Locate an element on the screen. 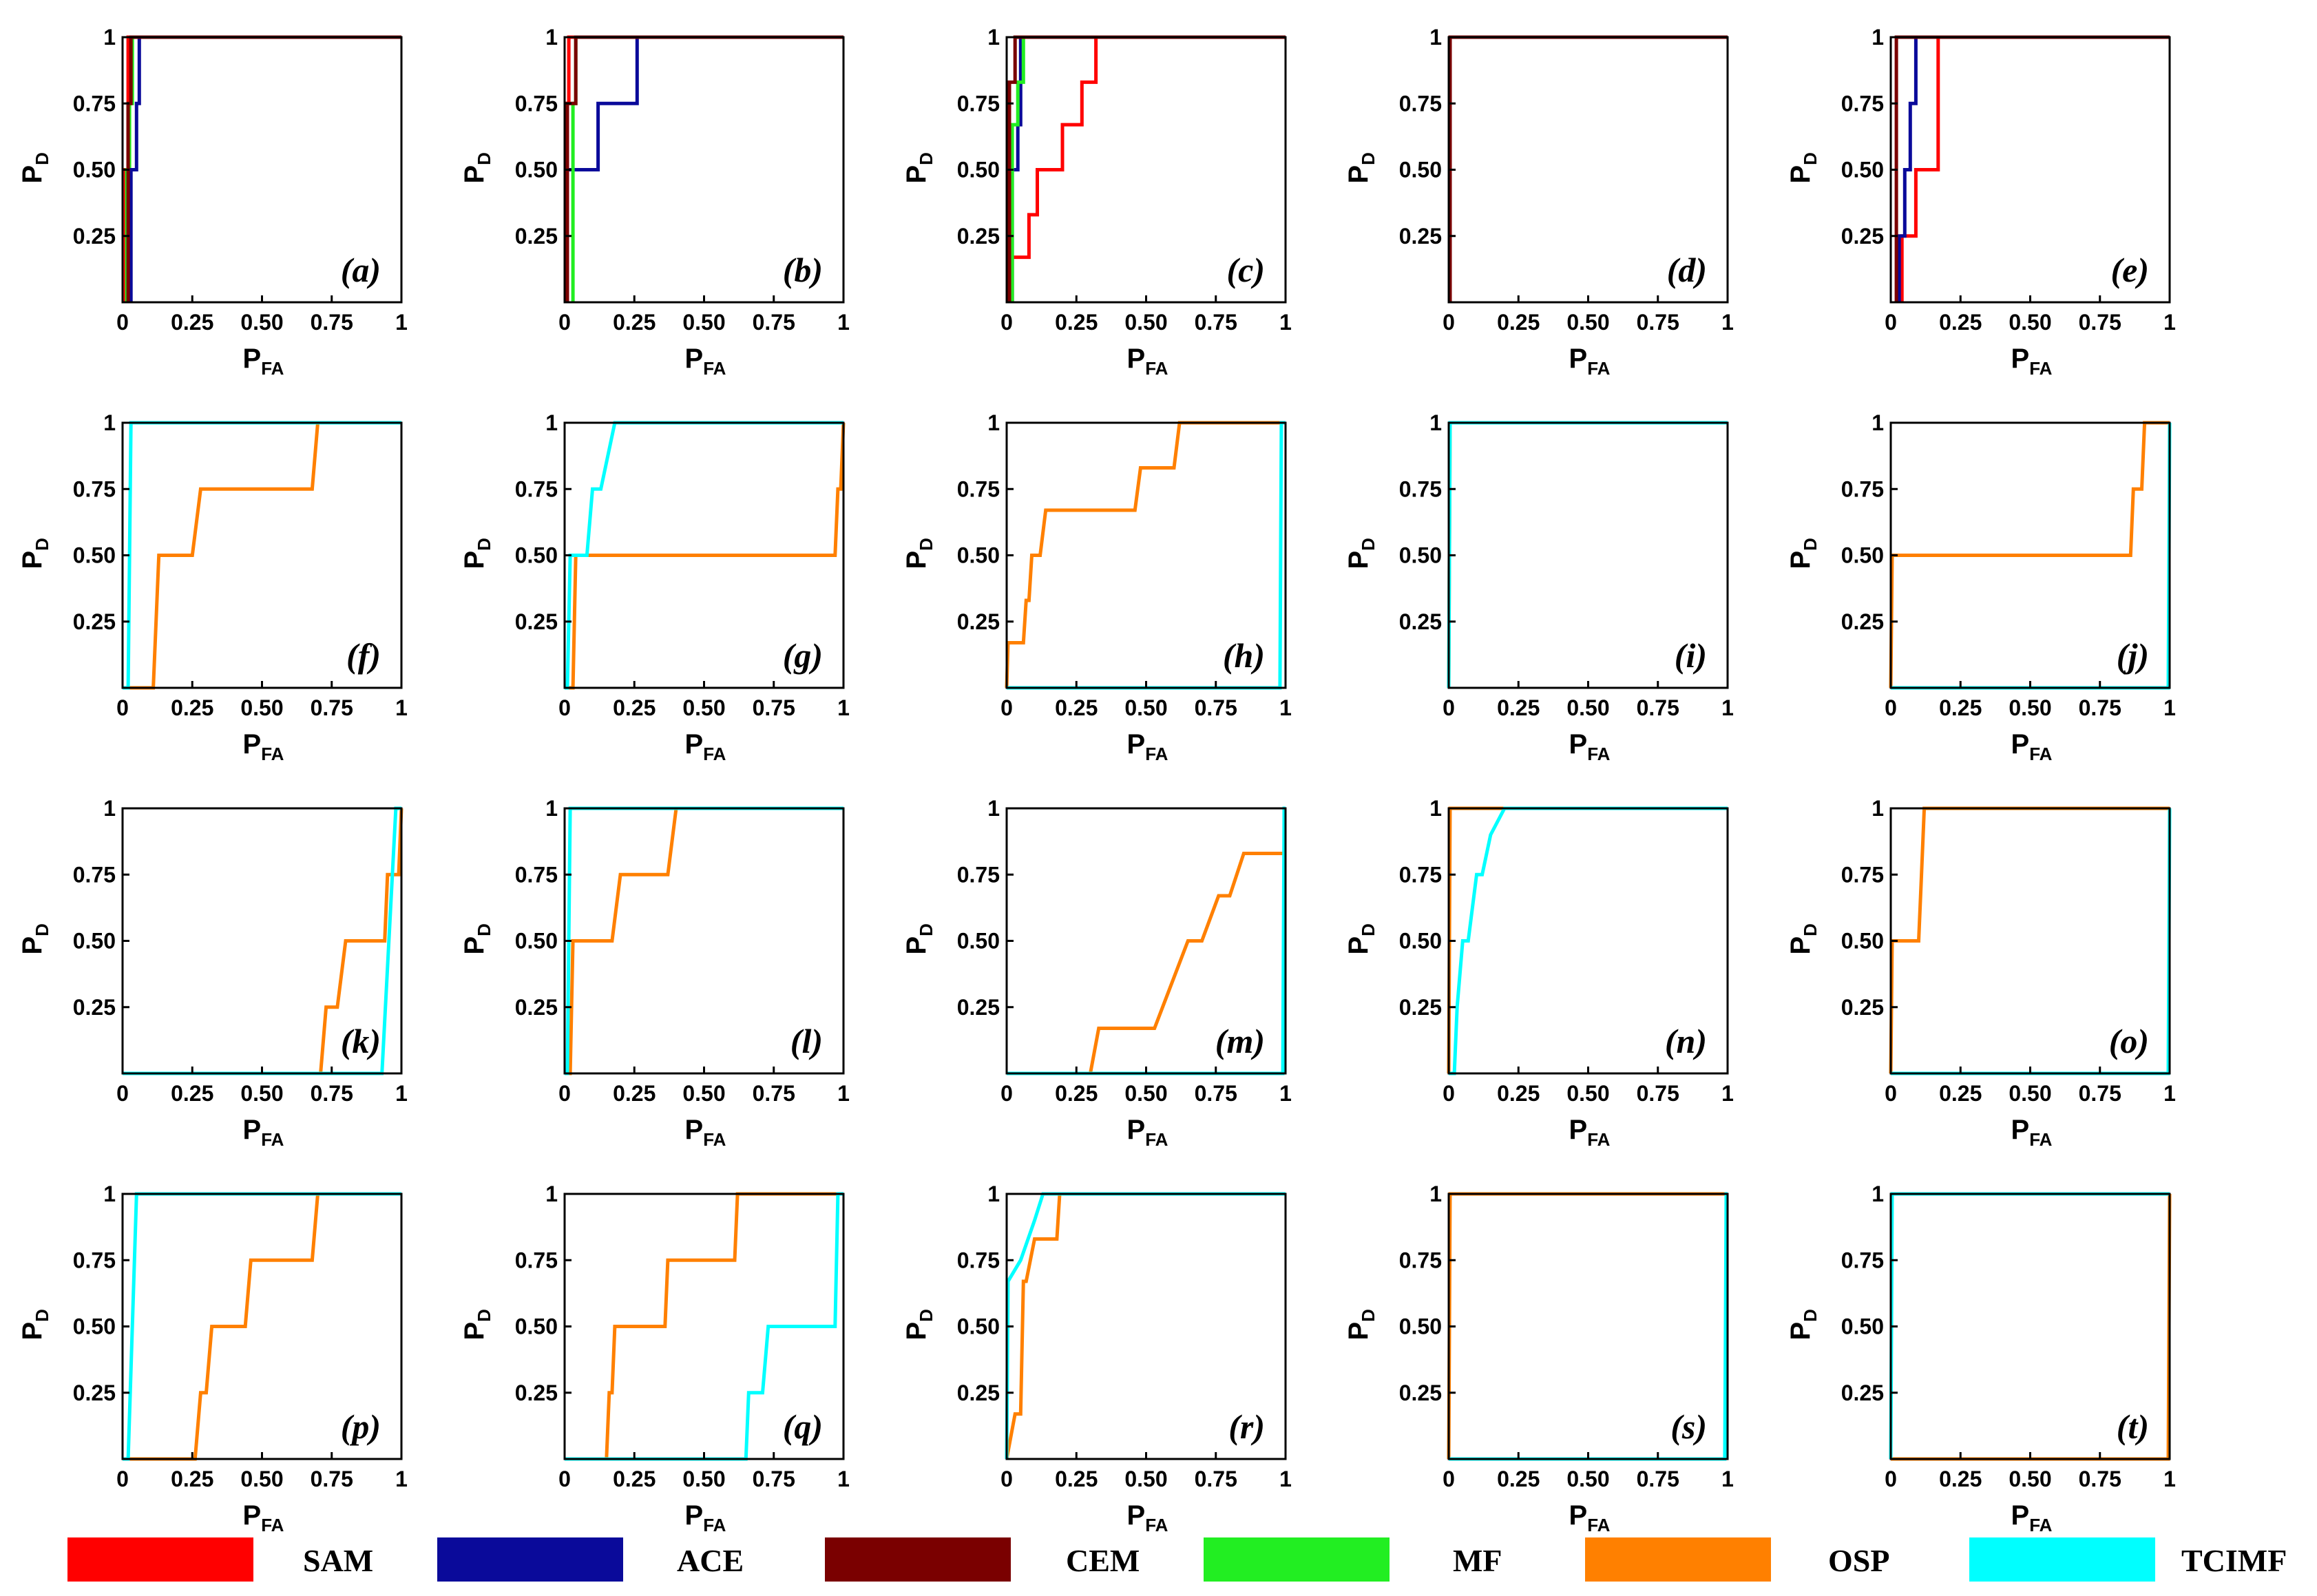 This screenshot has width=2317, height=1596. panel-f: 0 0.25 0.50 0.75 1 0.25 0.50 0.75 1 PFA PD (f) is located at coordinates (212, 587).